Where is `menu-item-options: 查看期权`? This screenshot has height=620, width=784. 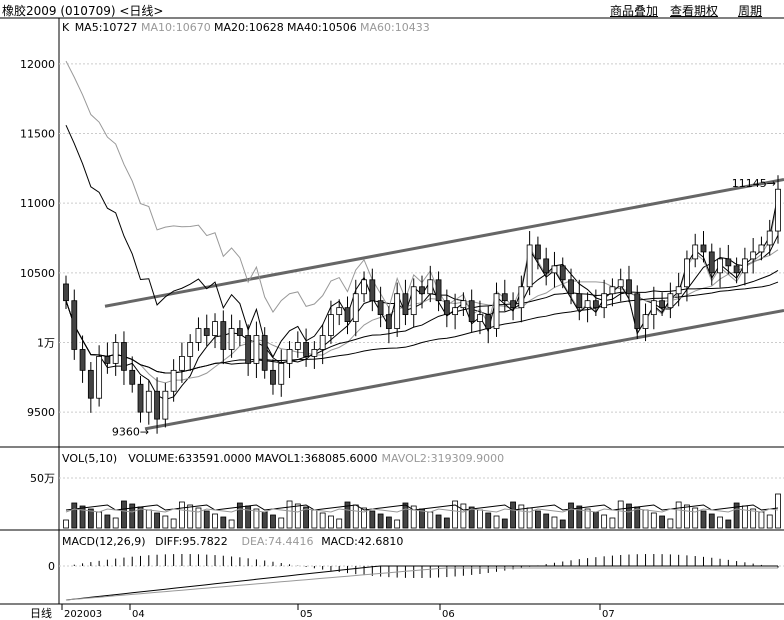
menu-item-options: 查看期权 is located at coordinates (694, 11).